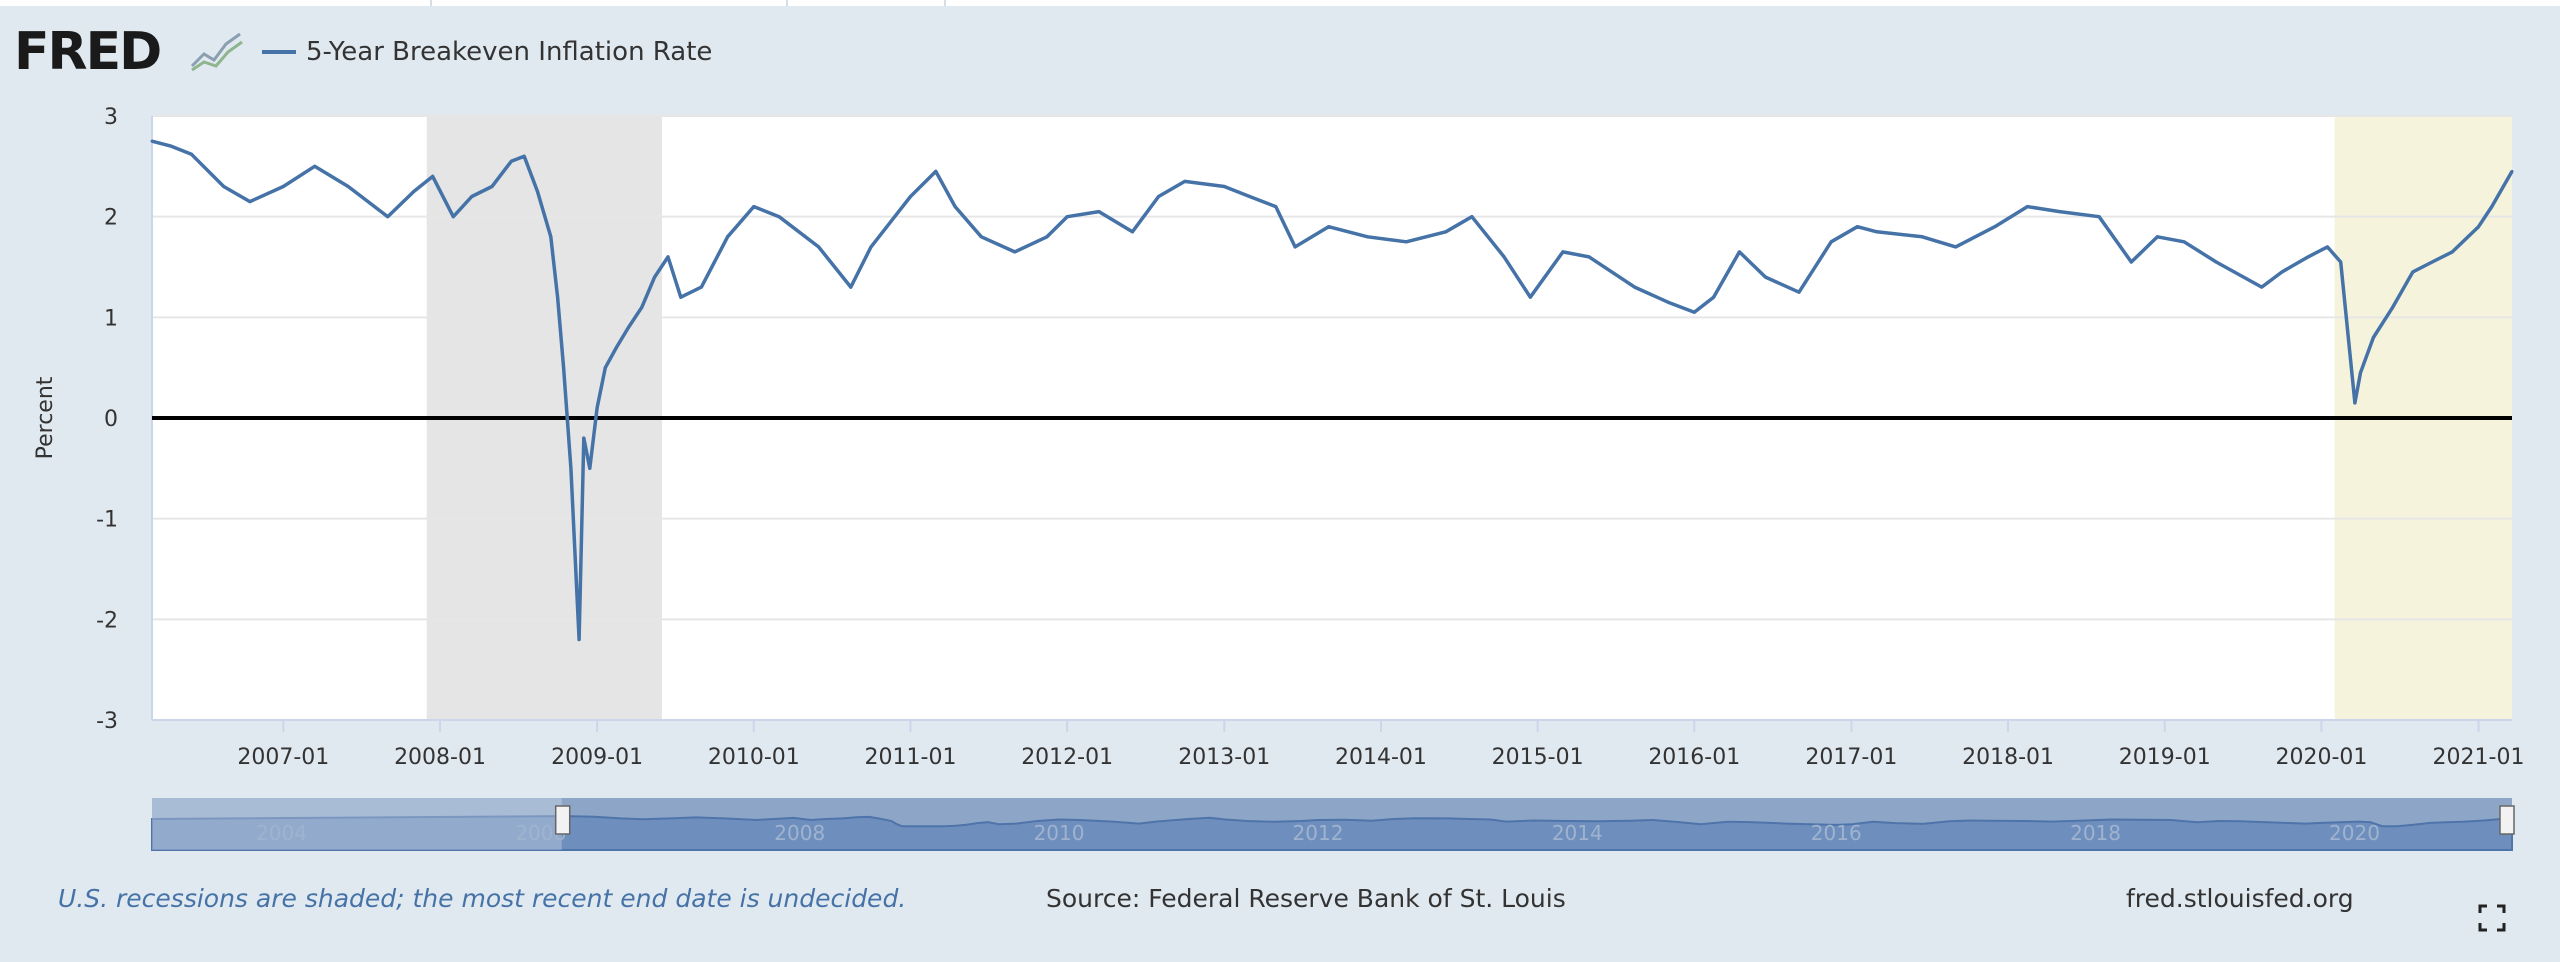 The width and height of the screenshot is (2560, 962). I want to click on legend: 5-Year Breakeven Inflation Rate, so click(487, 52).